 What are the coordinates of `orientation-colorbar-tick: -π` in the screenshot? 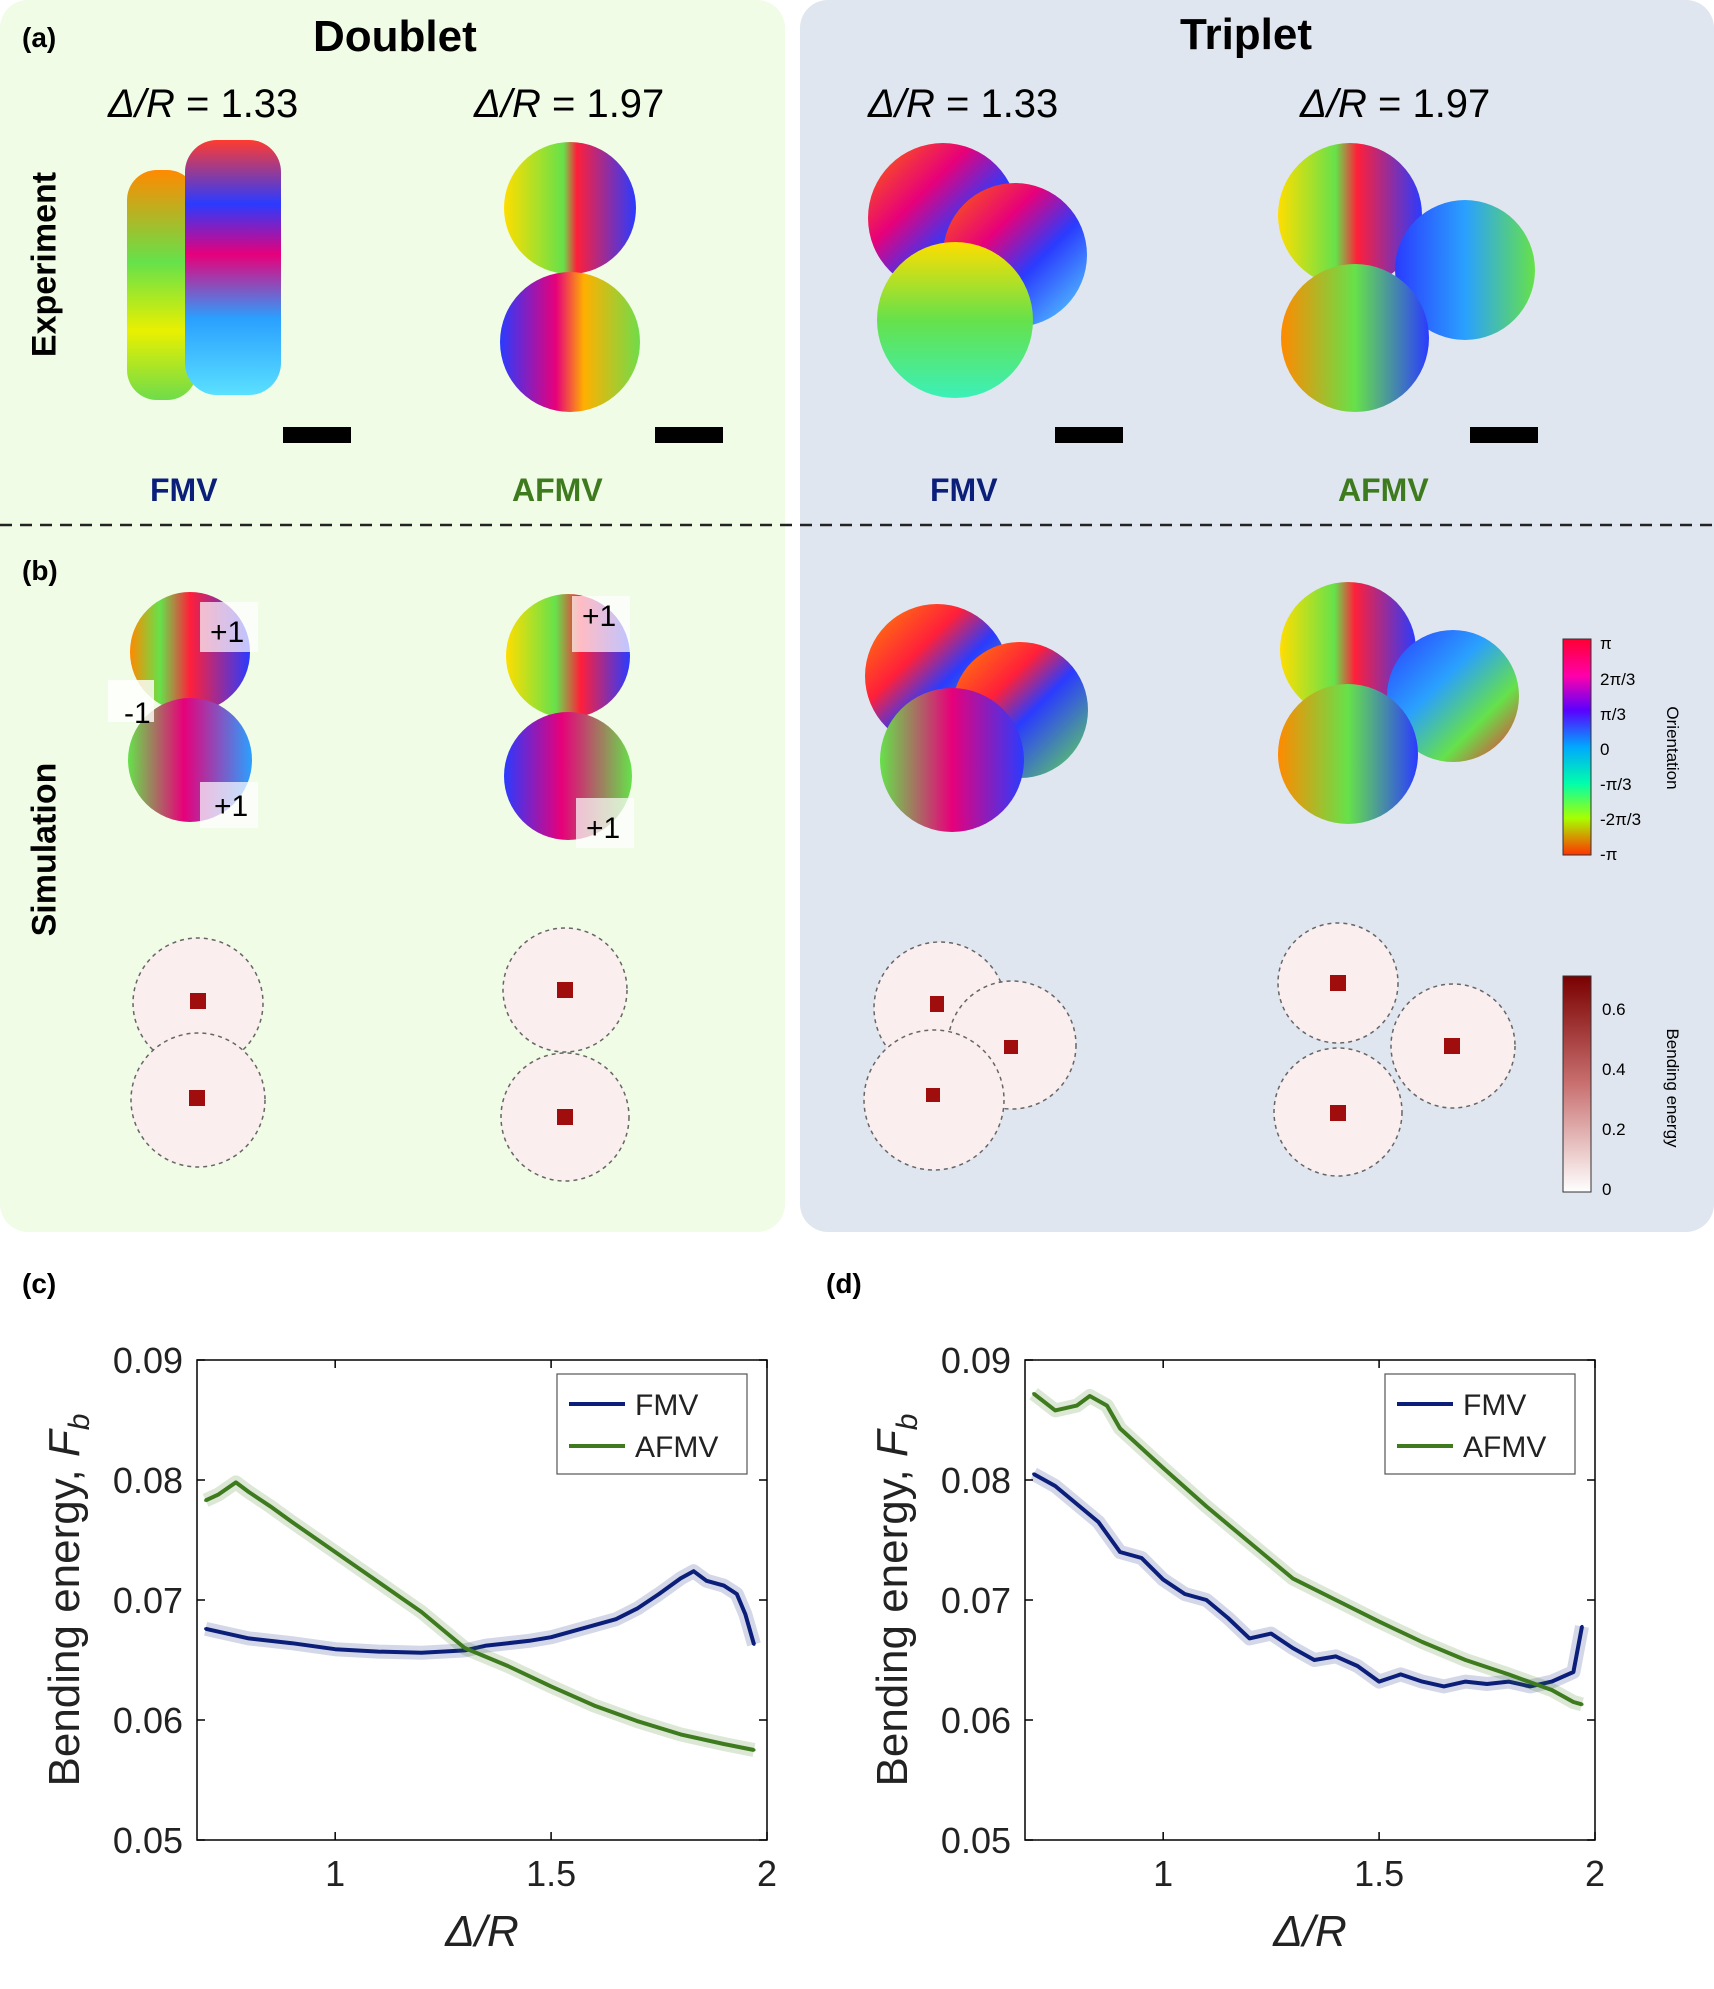 It's located at (1609, 854).